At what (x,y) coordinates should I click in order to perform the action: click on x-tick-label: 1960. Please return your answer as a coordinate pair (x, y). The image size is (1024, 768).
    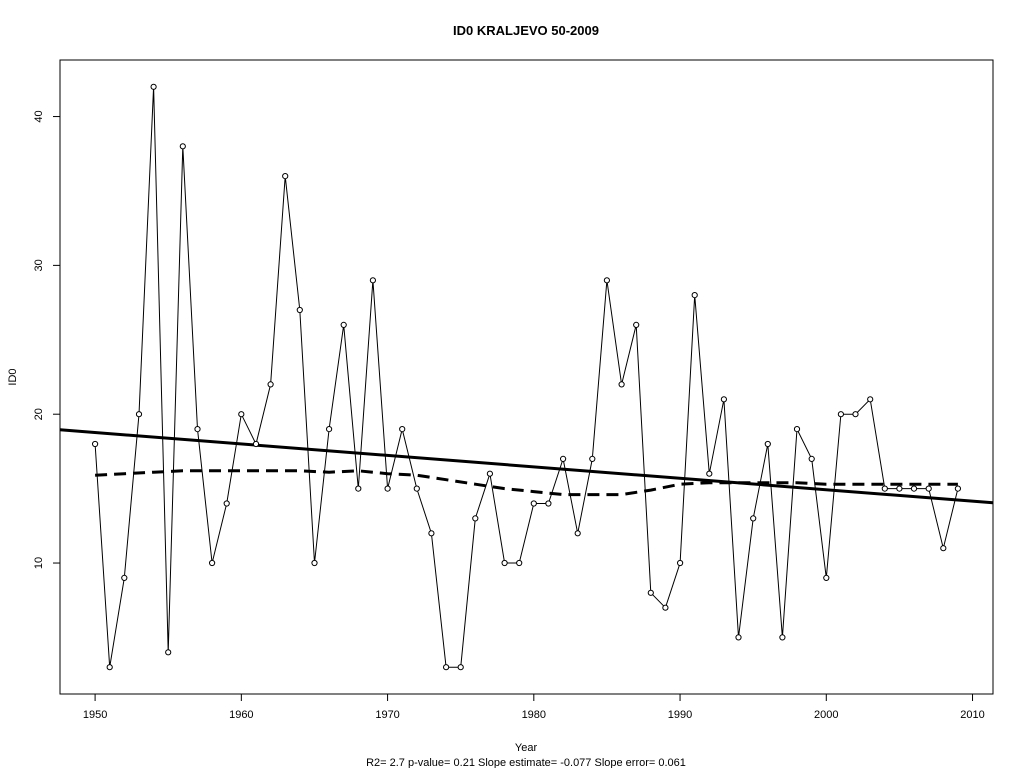
    Looking at the image, I should click on (241, 715).